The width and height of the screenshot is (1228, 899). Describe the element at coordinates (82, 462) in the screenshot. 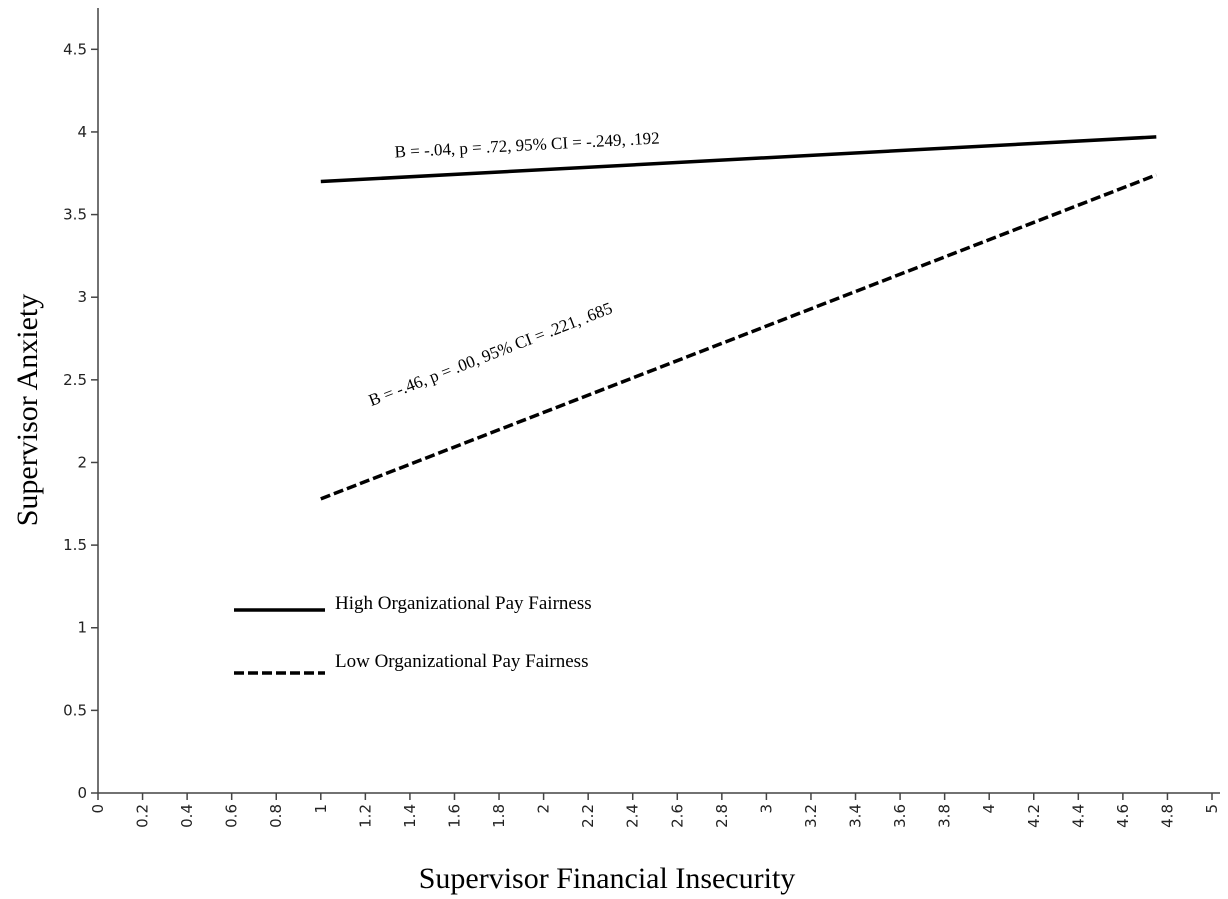

I see `y-tick-label: 2` at that location.